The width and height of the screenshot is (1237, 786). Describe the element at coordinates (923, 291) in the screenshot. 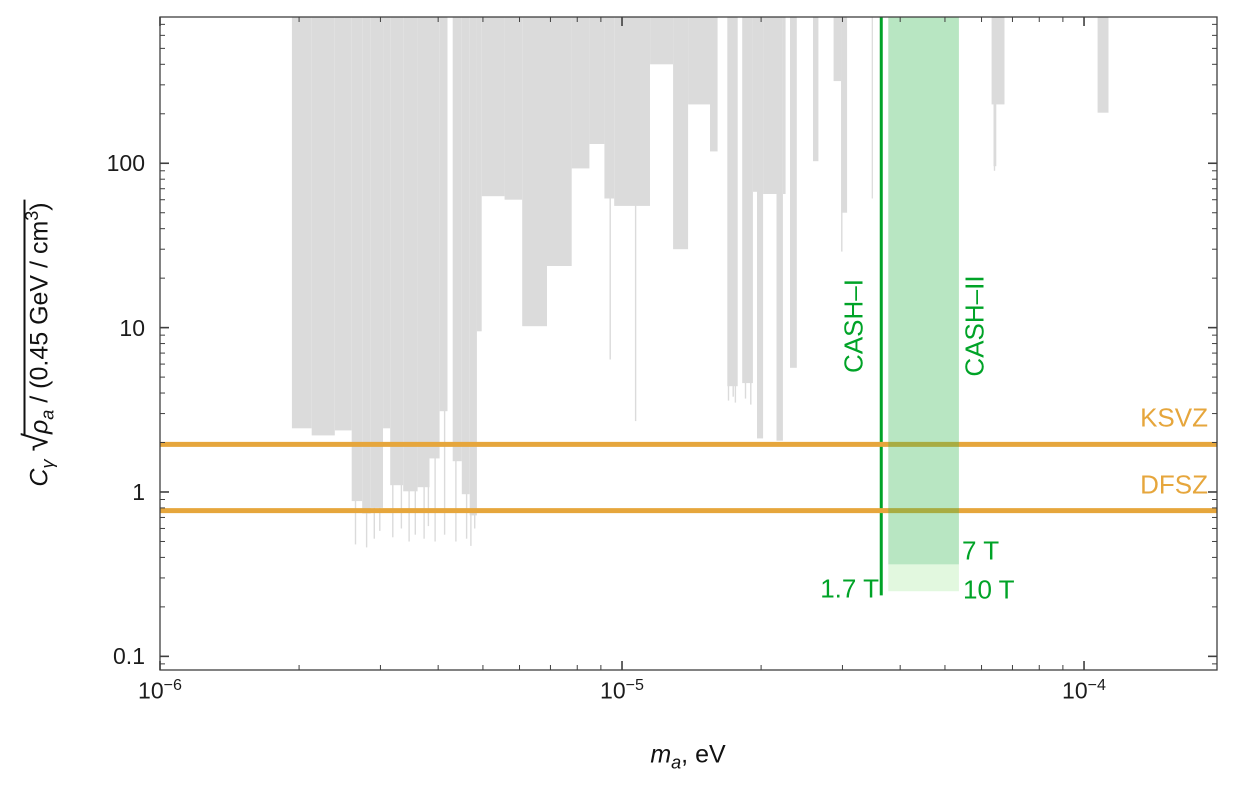

I see `cash2-band-7t` at that location.